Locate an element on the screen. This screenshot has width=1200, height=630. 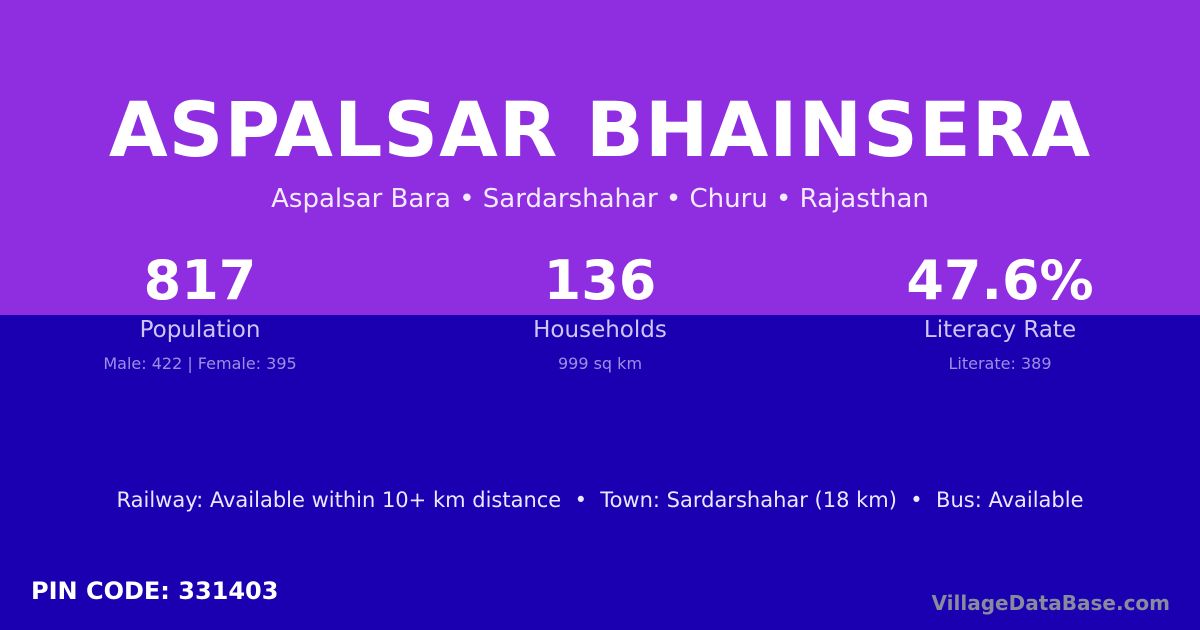
stat-label: Population is located at coordinates (200, 330).